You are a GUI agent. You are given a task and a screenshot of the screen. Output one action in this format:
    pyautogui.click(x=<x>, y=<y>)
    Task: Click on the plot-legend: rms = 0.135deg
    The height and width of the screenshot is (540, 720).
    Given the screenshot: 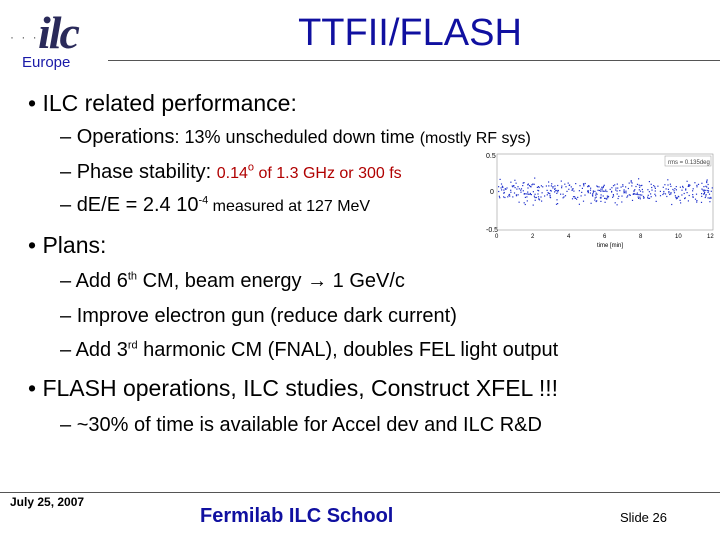 What is the action you would take?
    pyautogui.click(x=689, y=163)
    